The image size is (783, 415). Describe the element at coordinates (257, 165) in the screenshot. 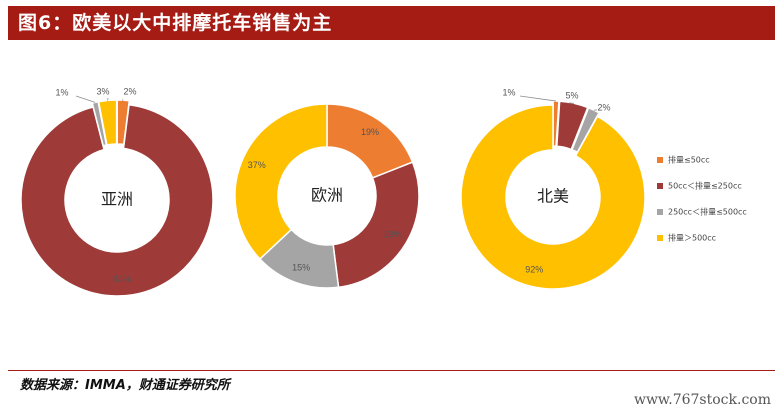

I see `slice-label: 37%` at that location.